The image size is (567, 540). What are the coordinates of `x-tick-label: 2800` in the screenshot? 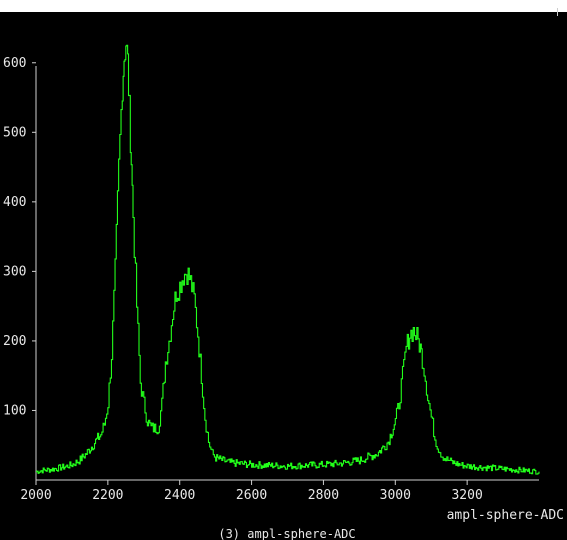 It's located at (323, 495).